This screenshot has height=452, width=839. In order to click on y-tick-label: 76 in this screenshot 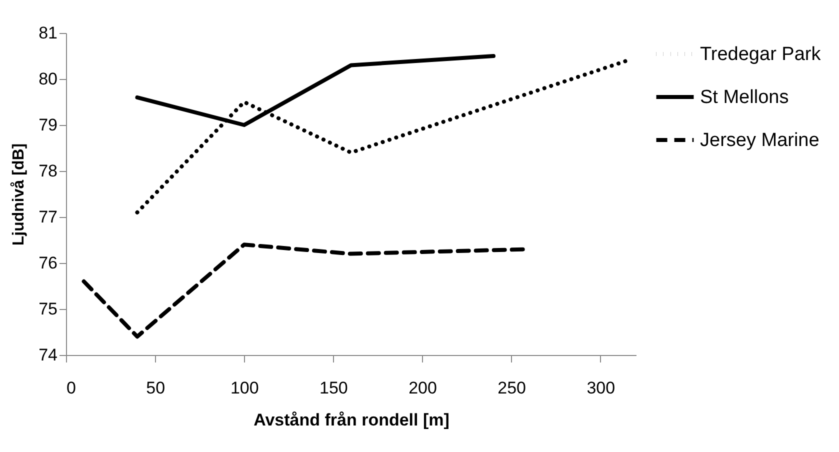, I will do `click(48, 263)`.